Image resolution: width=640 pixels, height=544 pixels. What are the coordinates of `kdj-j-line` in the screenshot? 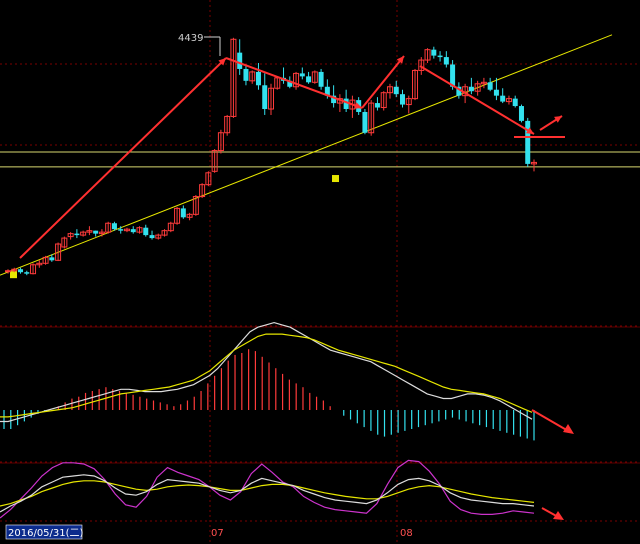 It's located at (267, 489).